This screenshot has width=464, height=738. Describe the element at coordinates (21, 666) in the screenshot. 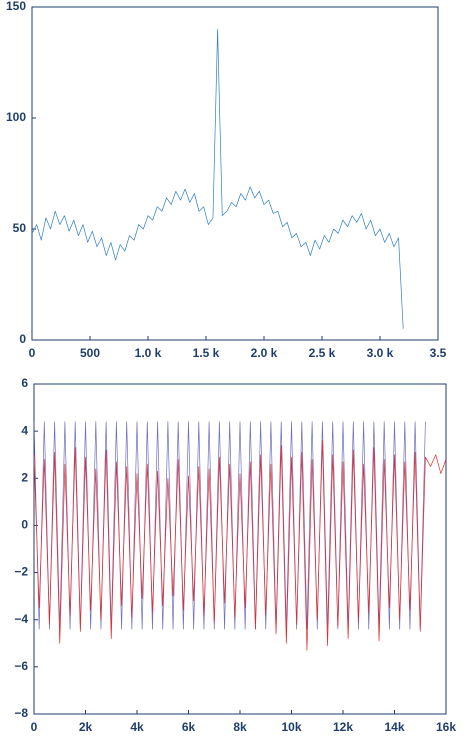

I see `y-tick-label: −6` at that location.